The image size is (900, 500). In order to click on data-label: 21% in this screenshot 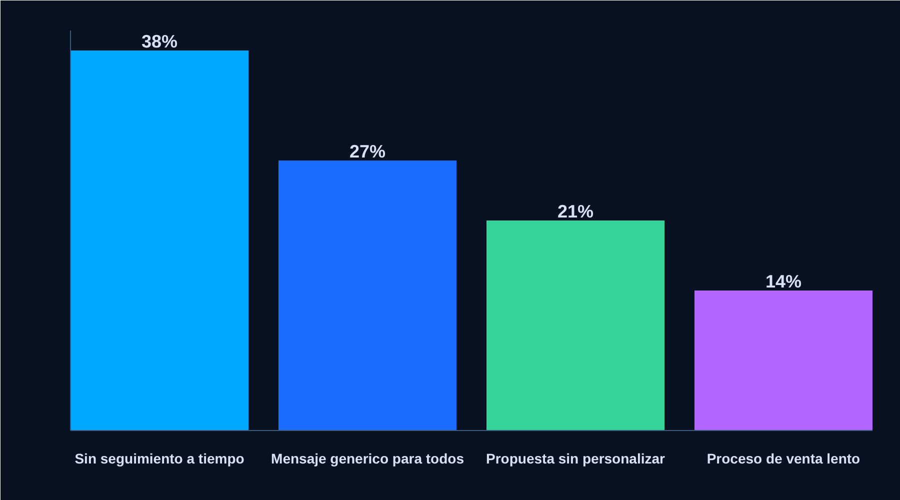, I will do `click(575, 212)`.